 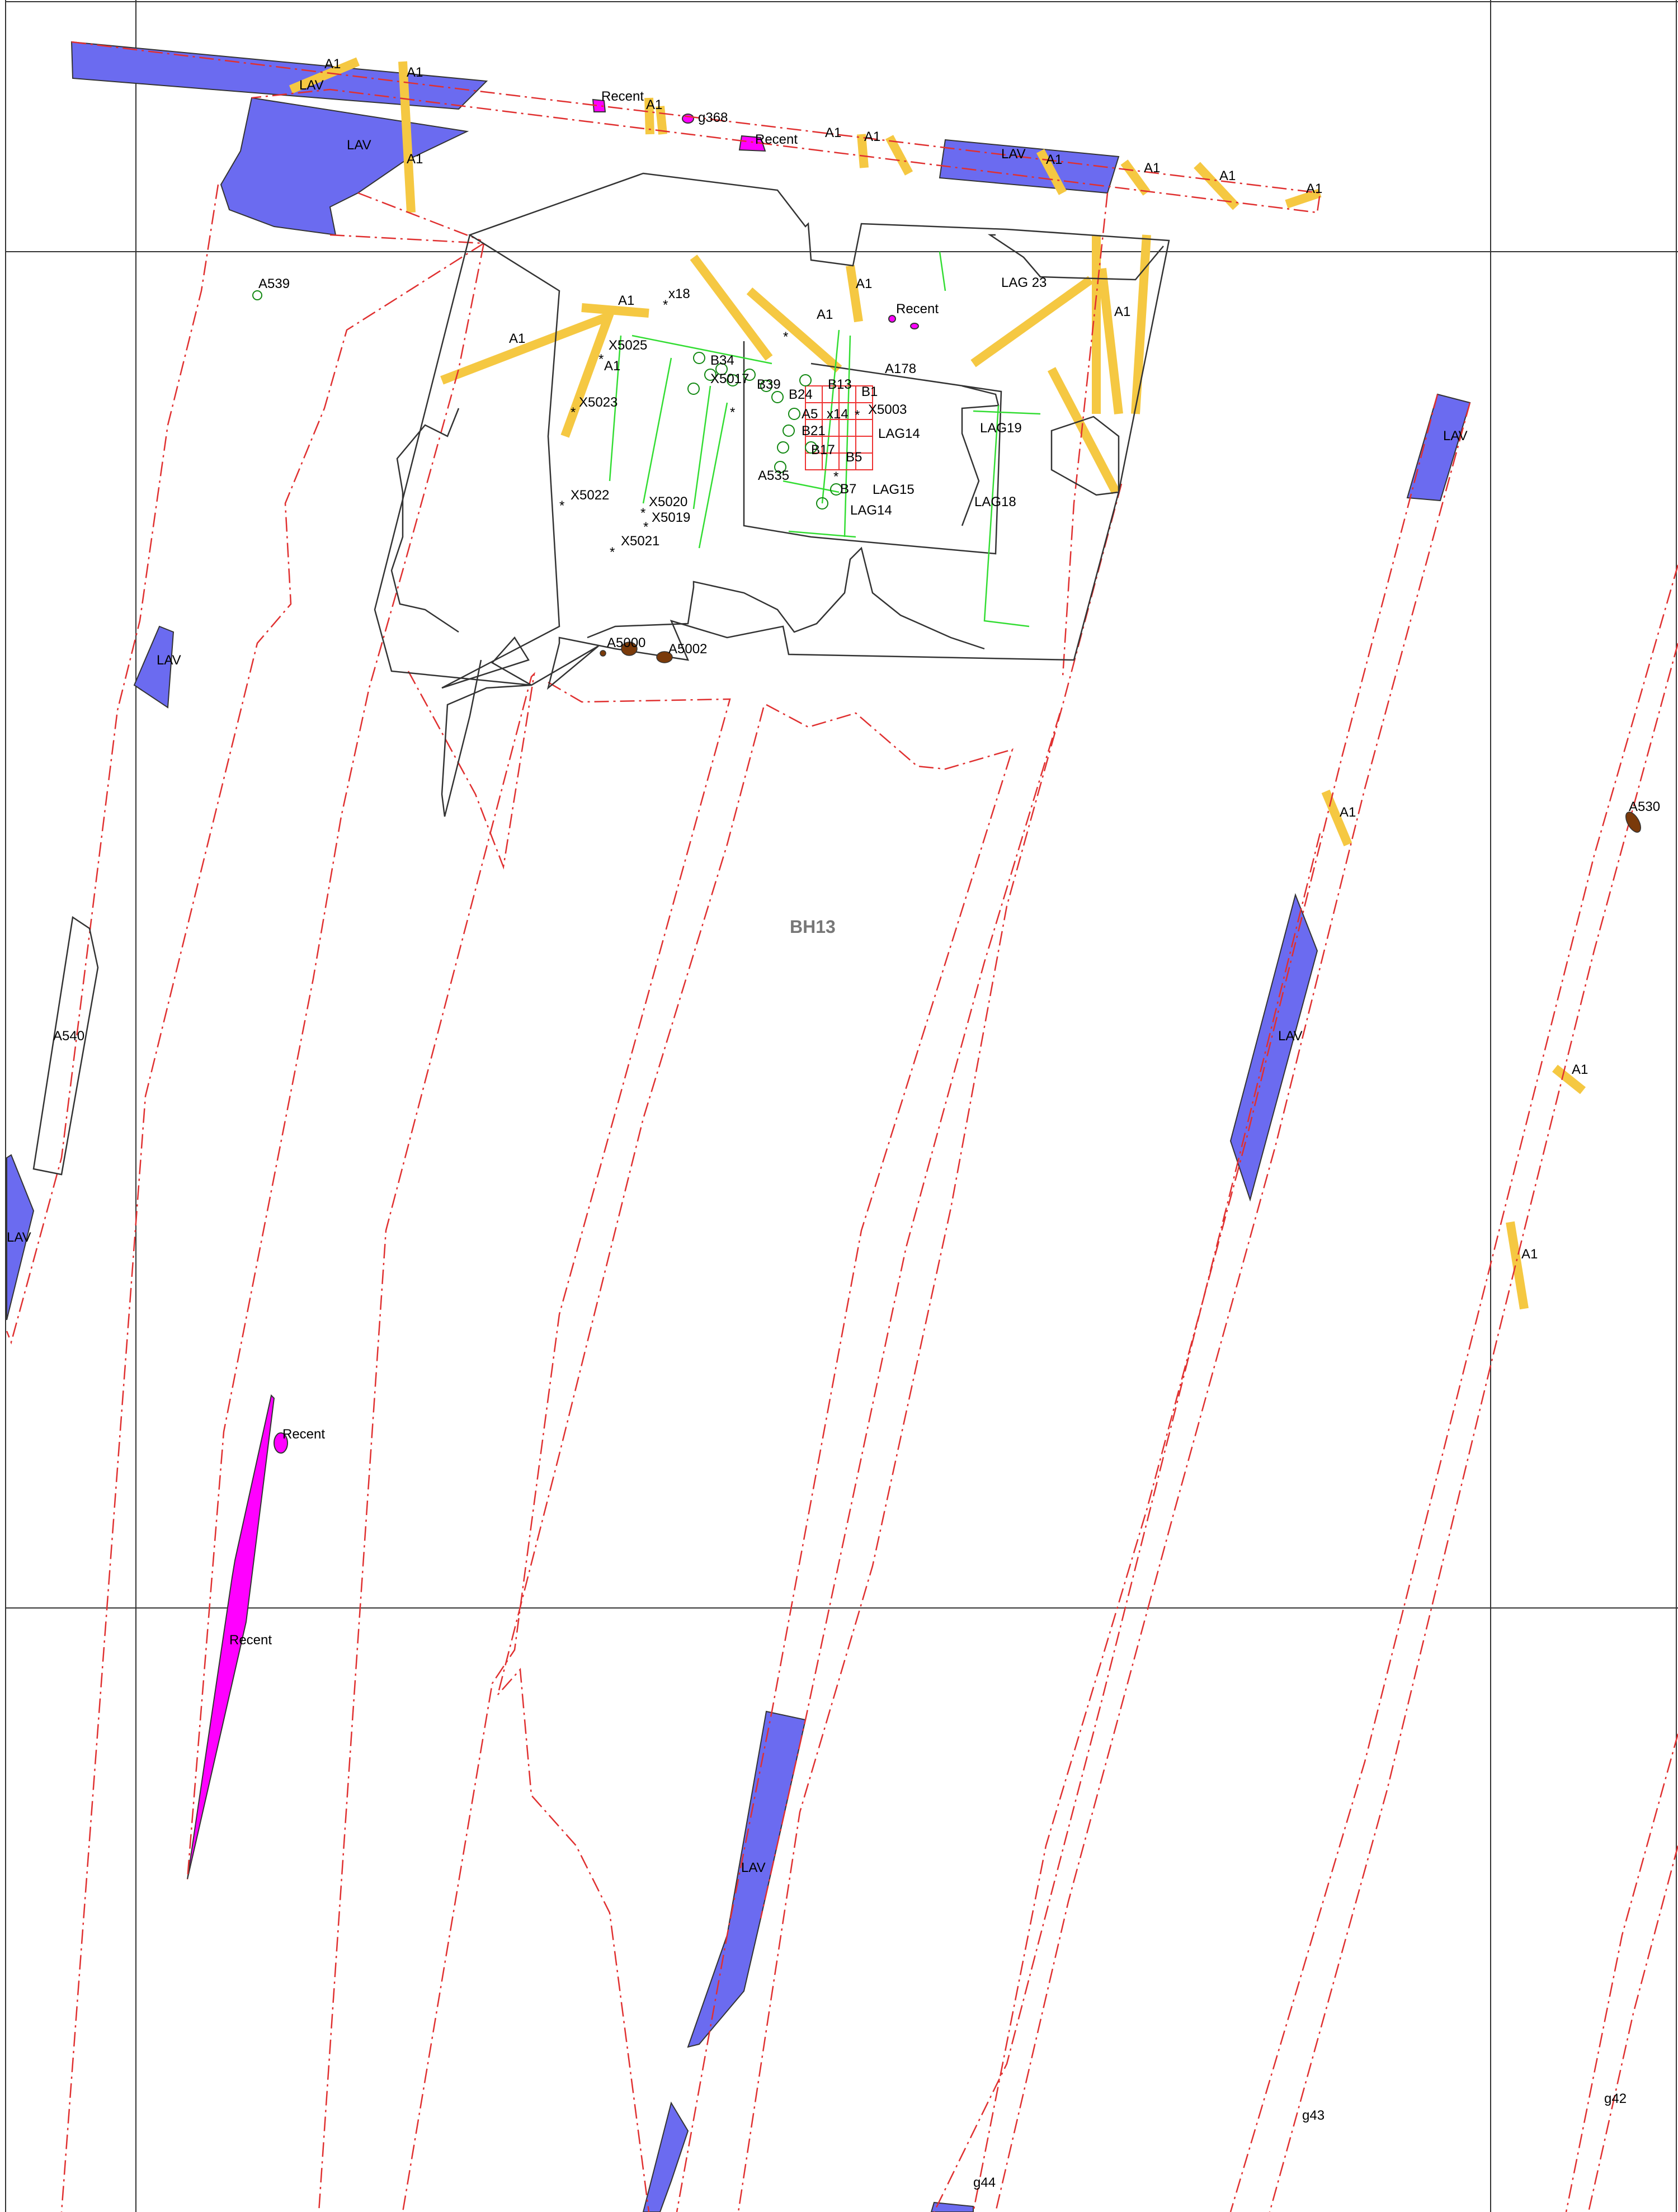 What do you see at coordinates (696, 128) in the screenshot?
I see `trench-north` at bounding box center [696, 128].